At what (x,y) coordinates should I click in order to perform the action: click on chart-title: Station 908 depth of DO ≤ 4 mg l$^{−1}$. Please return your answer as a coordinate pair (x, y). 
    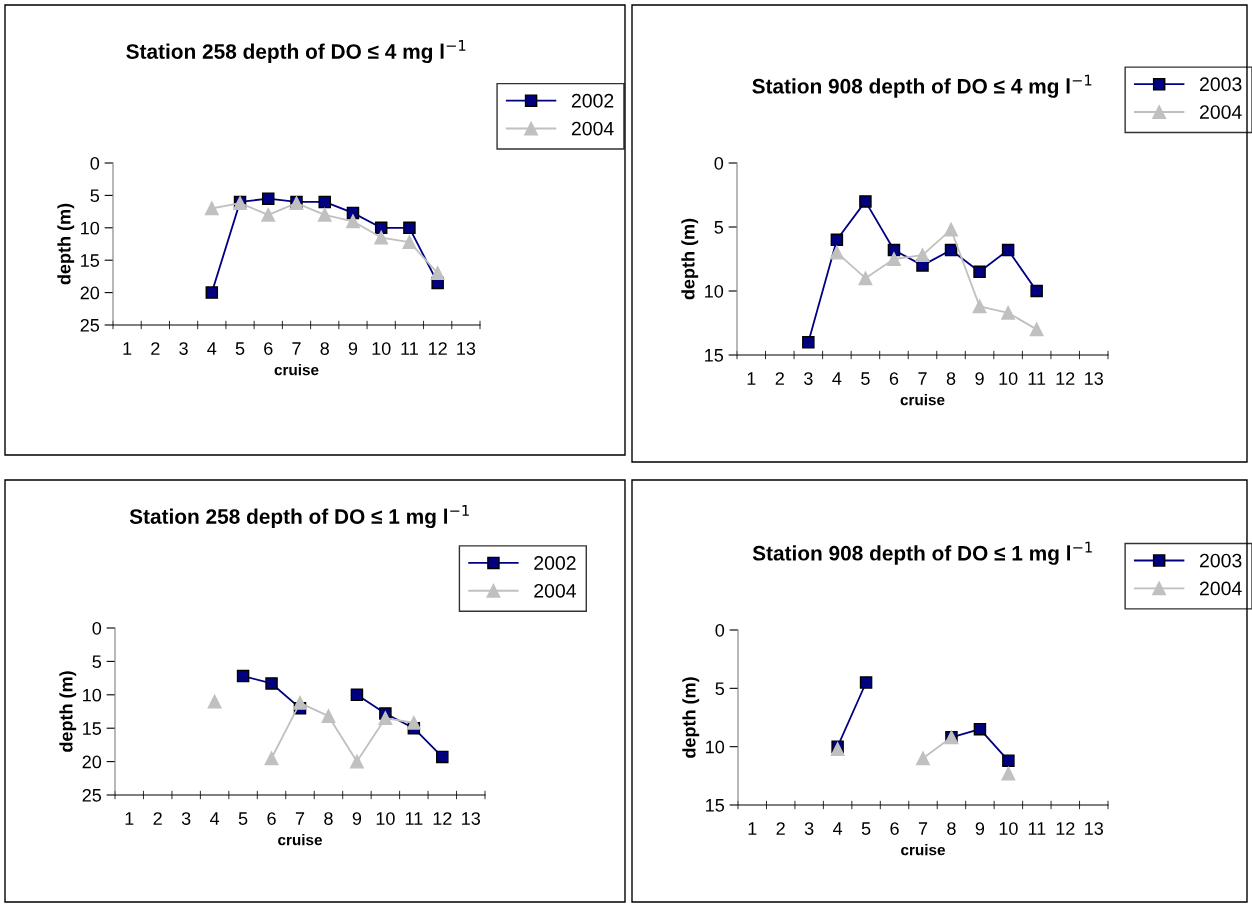
    Looking at the image, I should click on (922, 86).